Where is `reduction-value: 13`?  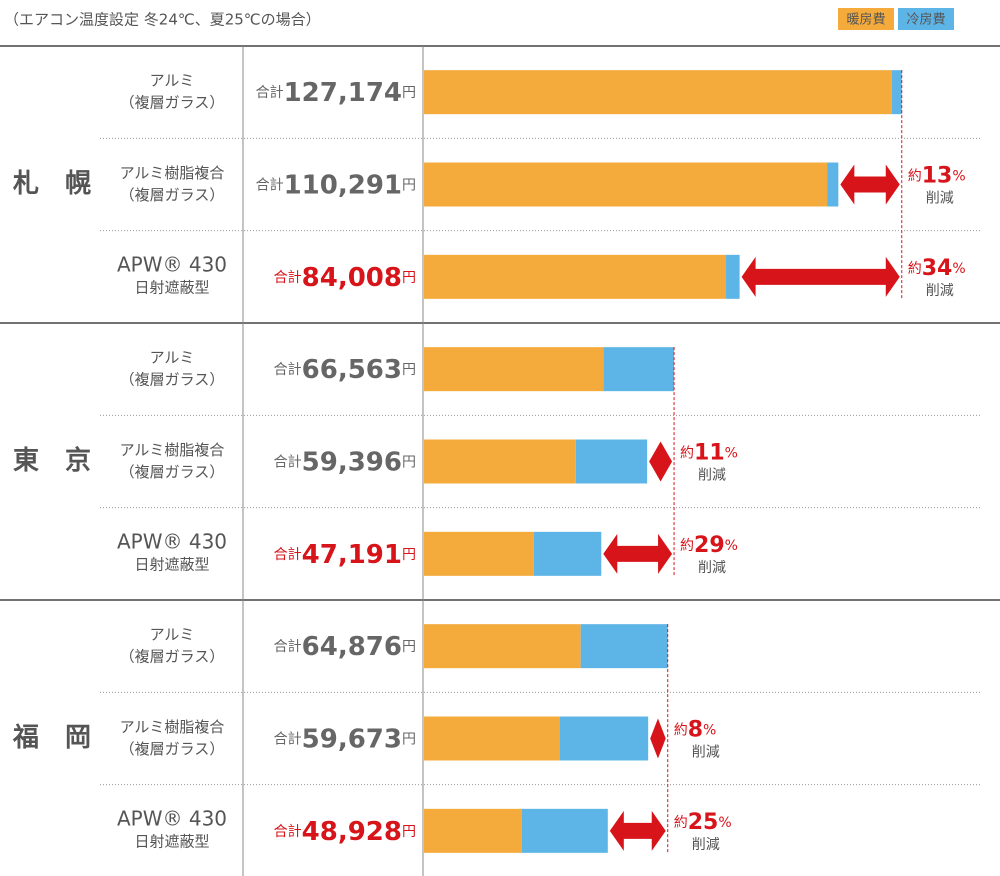 reduction-value: 13 is located at coordinates (937, 176).